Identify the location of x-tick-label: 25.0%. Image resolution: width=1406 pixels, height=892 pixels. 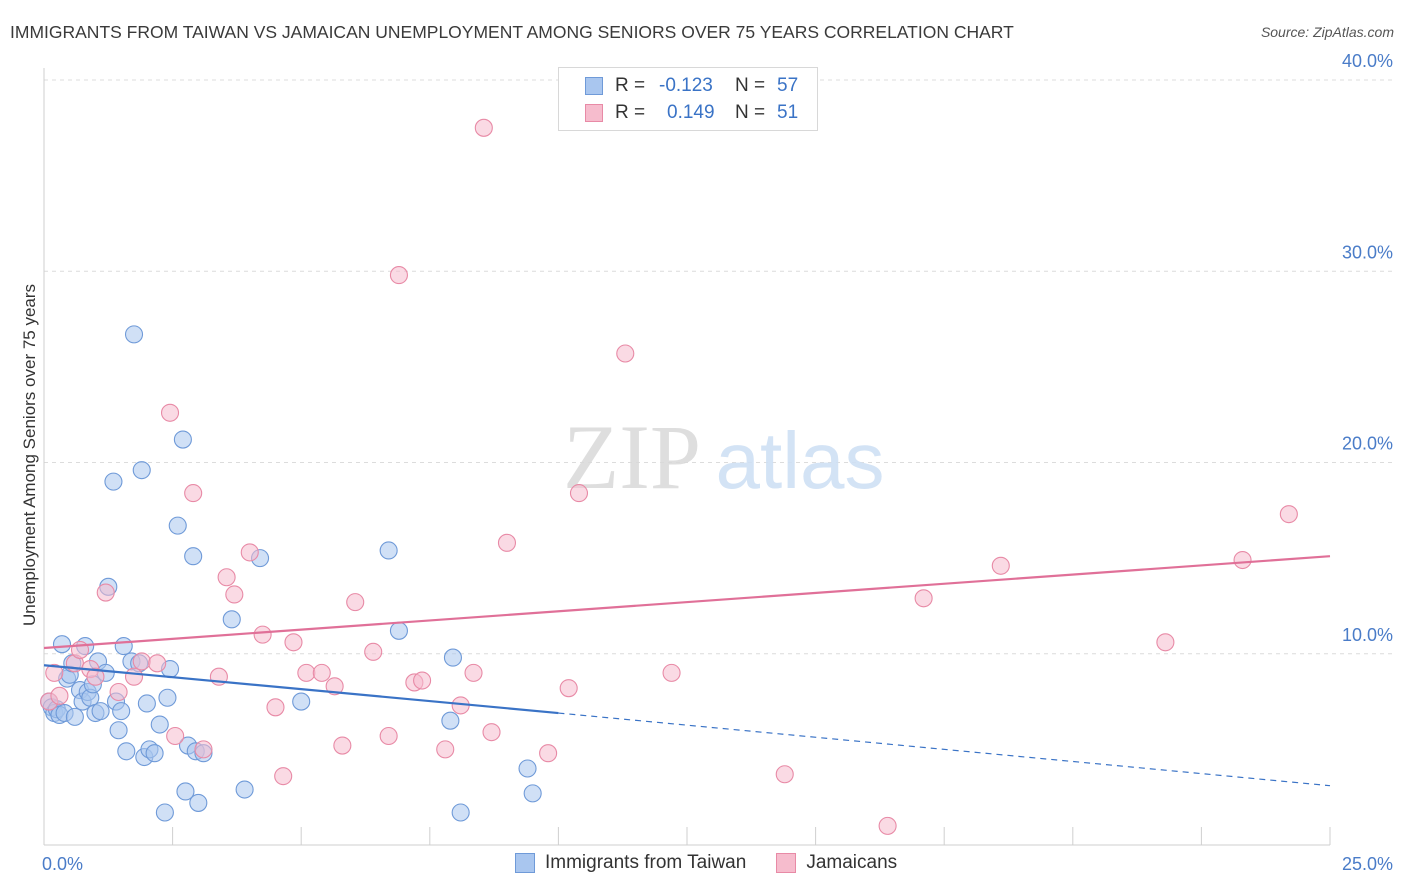
(1367, 864).